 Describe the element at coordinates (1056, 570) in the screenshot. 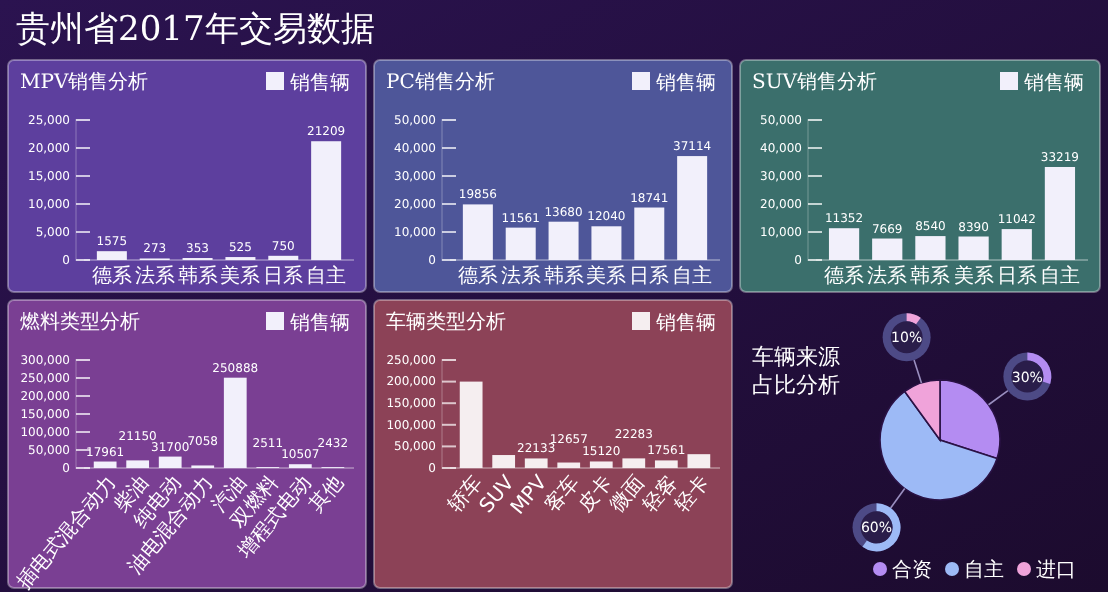

I see `legend-label: 进口` at that location.